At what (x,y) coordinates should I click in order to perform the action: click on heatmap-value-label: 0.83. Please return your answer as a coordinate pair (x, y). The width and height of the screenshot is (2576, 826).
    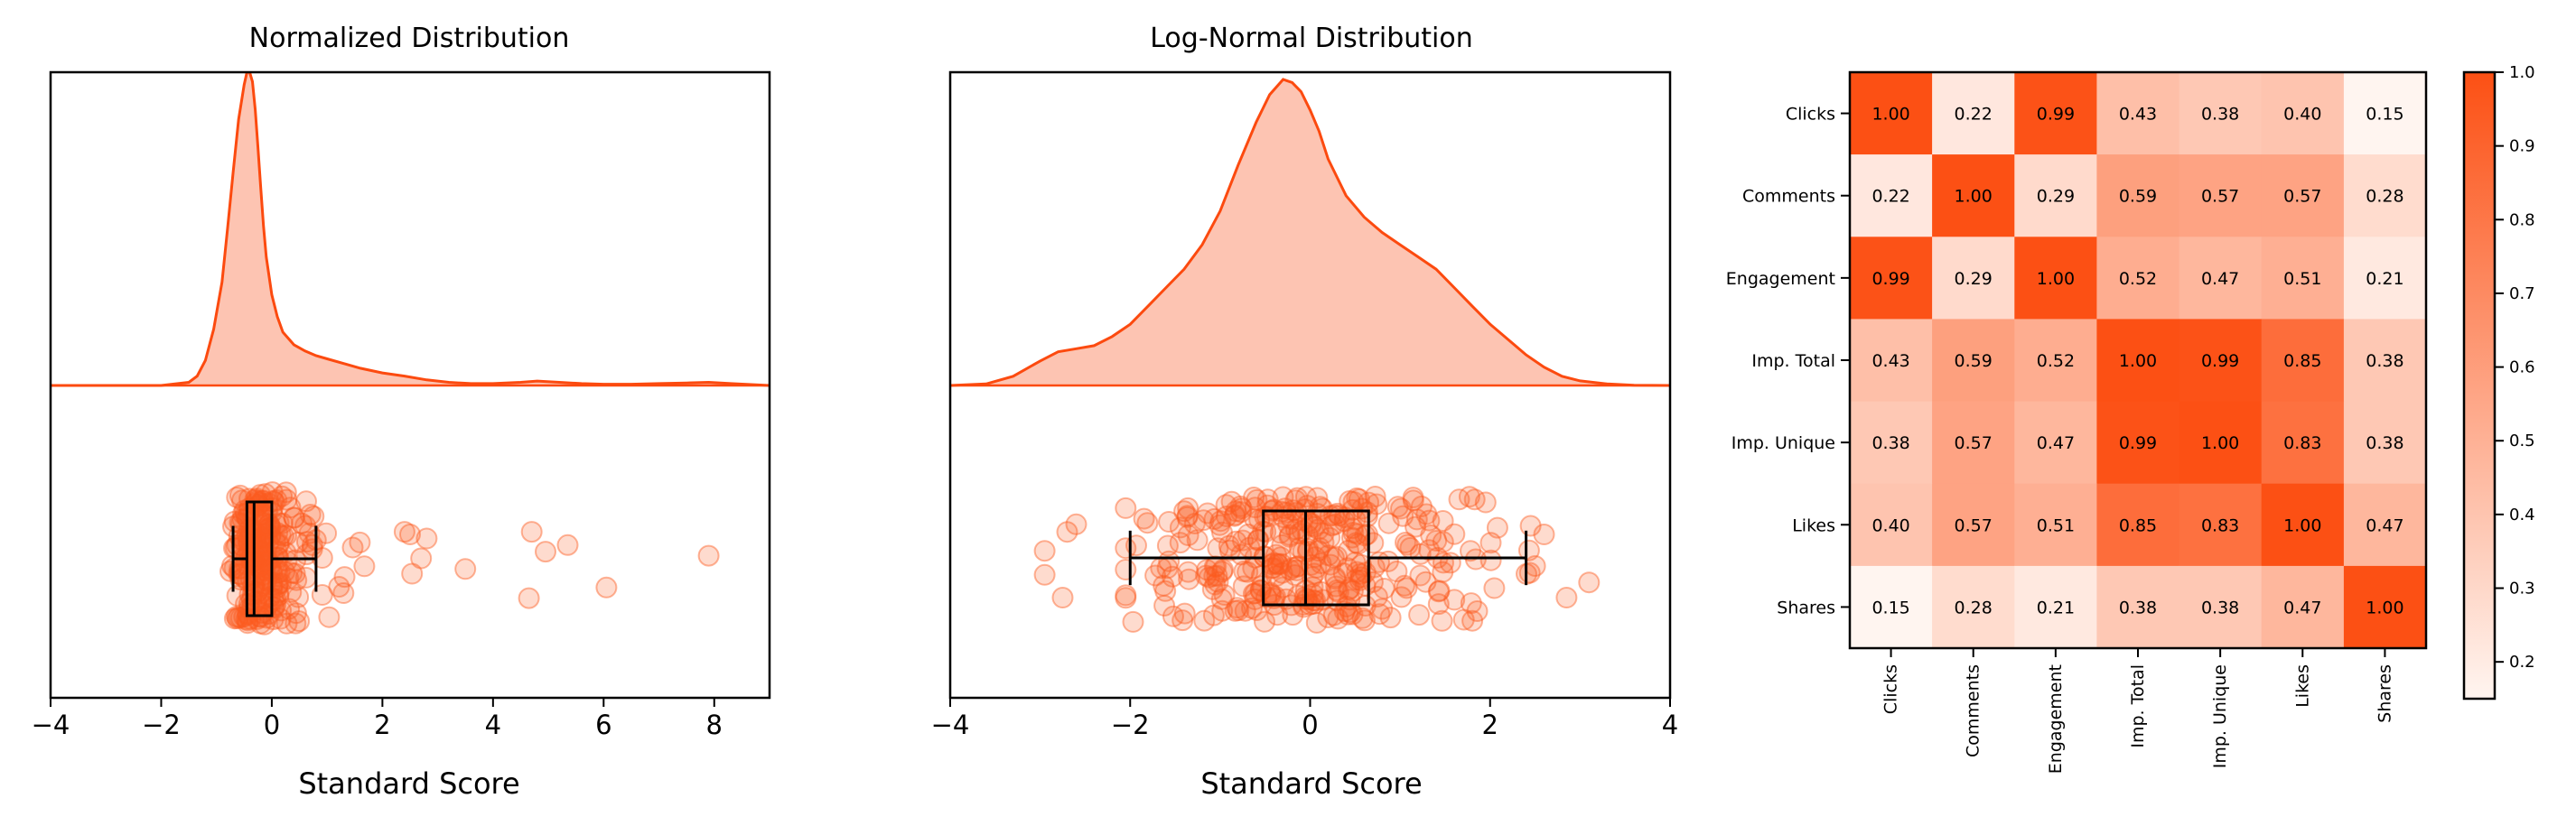
    Looking at the image, I should click on (2302, 443).